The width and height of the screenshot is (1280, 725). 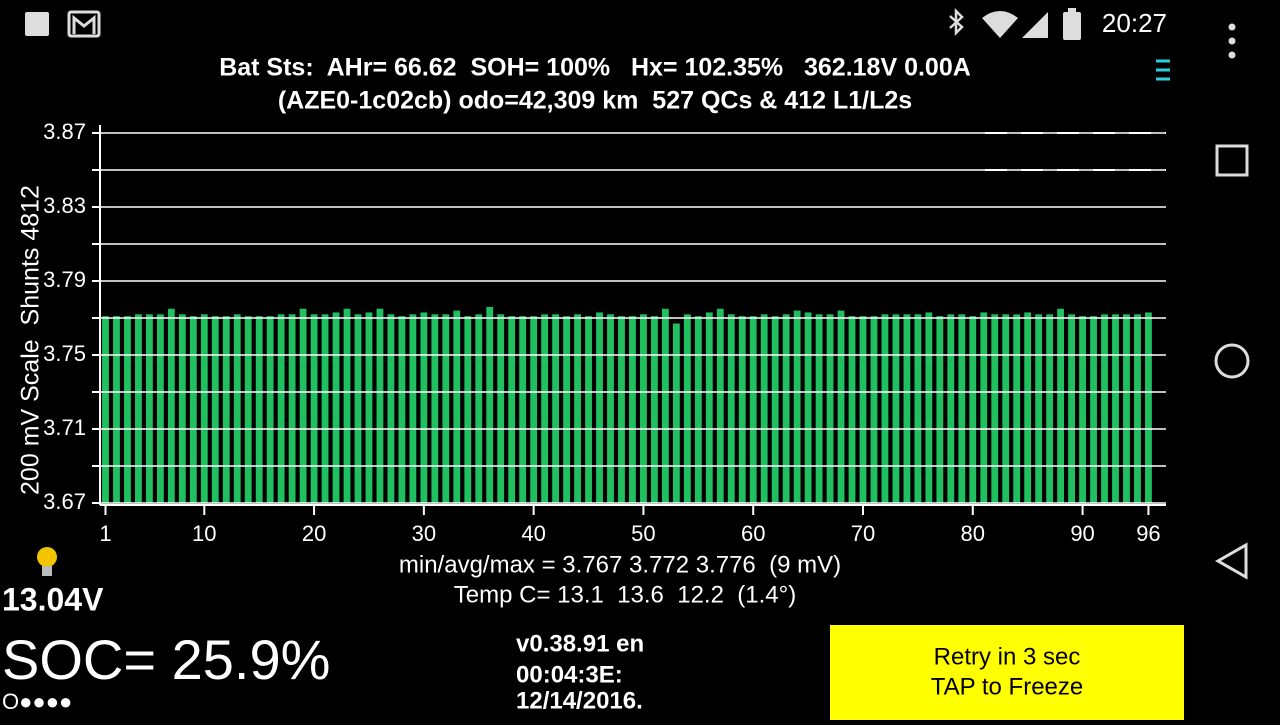 I want to click on version: v0.38.91 en, so click(x=580, y=643).